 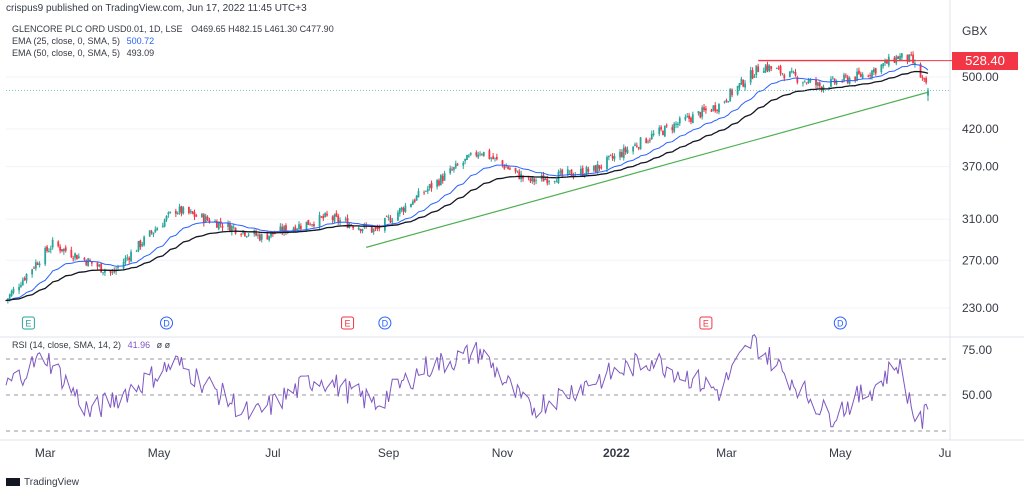 I want to click on event-marker-label: D, so click(x=385, y=324).